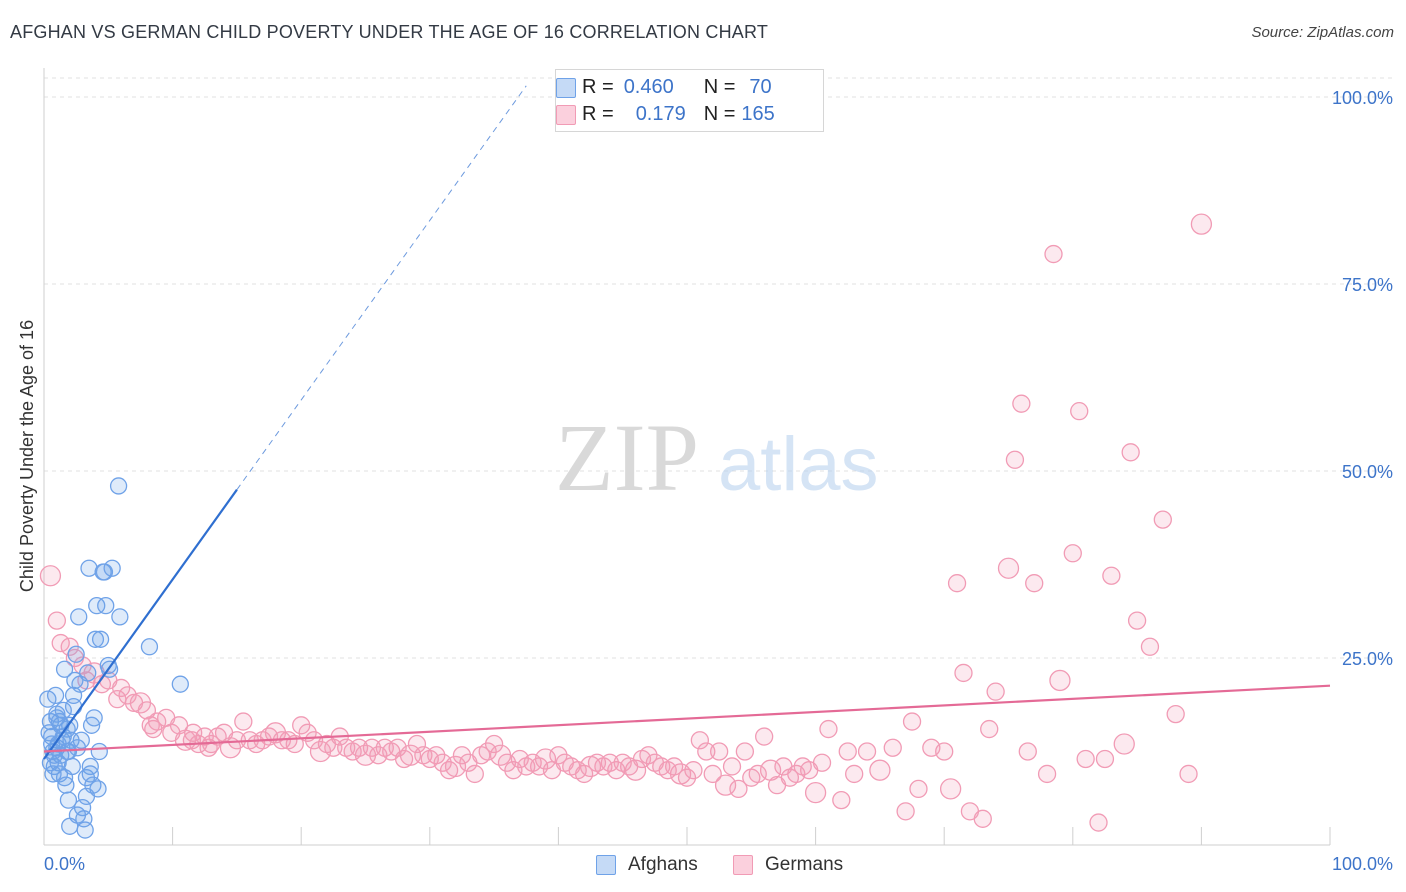  What do you see at coordinates (663, 864) in the screenshot?
I see `legend-label-afghans: Afghans` at bounding box center [663, 864].